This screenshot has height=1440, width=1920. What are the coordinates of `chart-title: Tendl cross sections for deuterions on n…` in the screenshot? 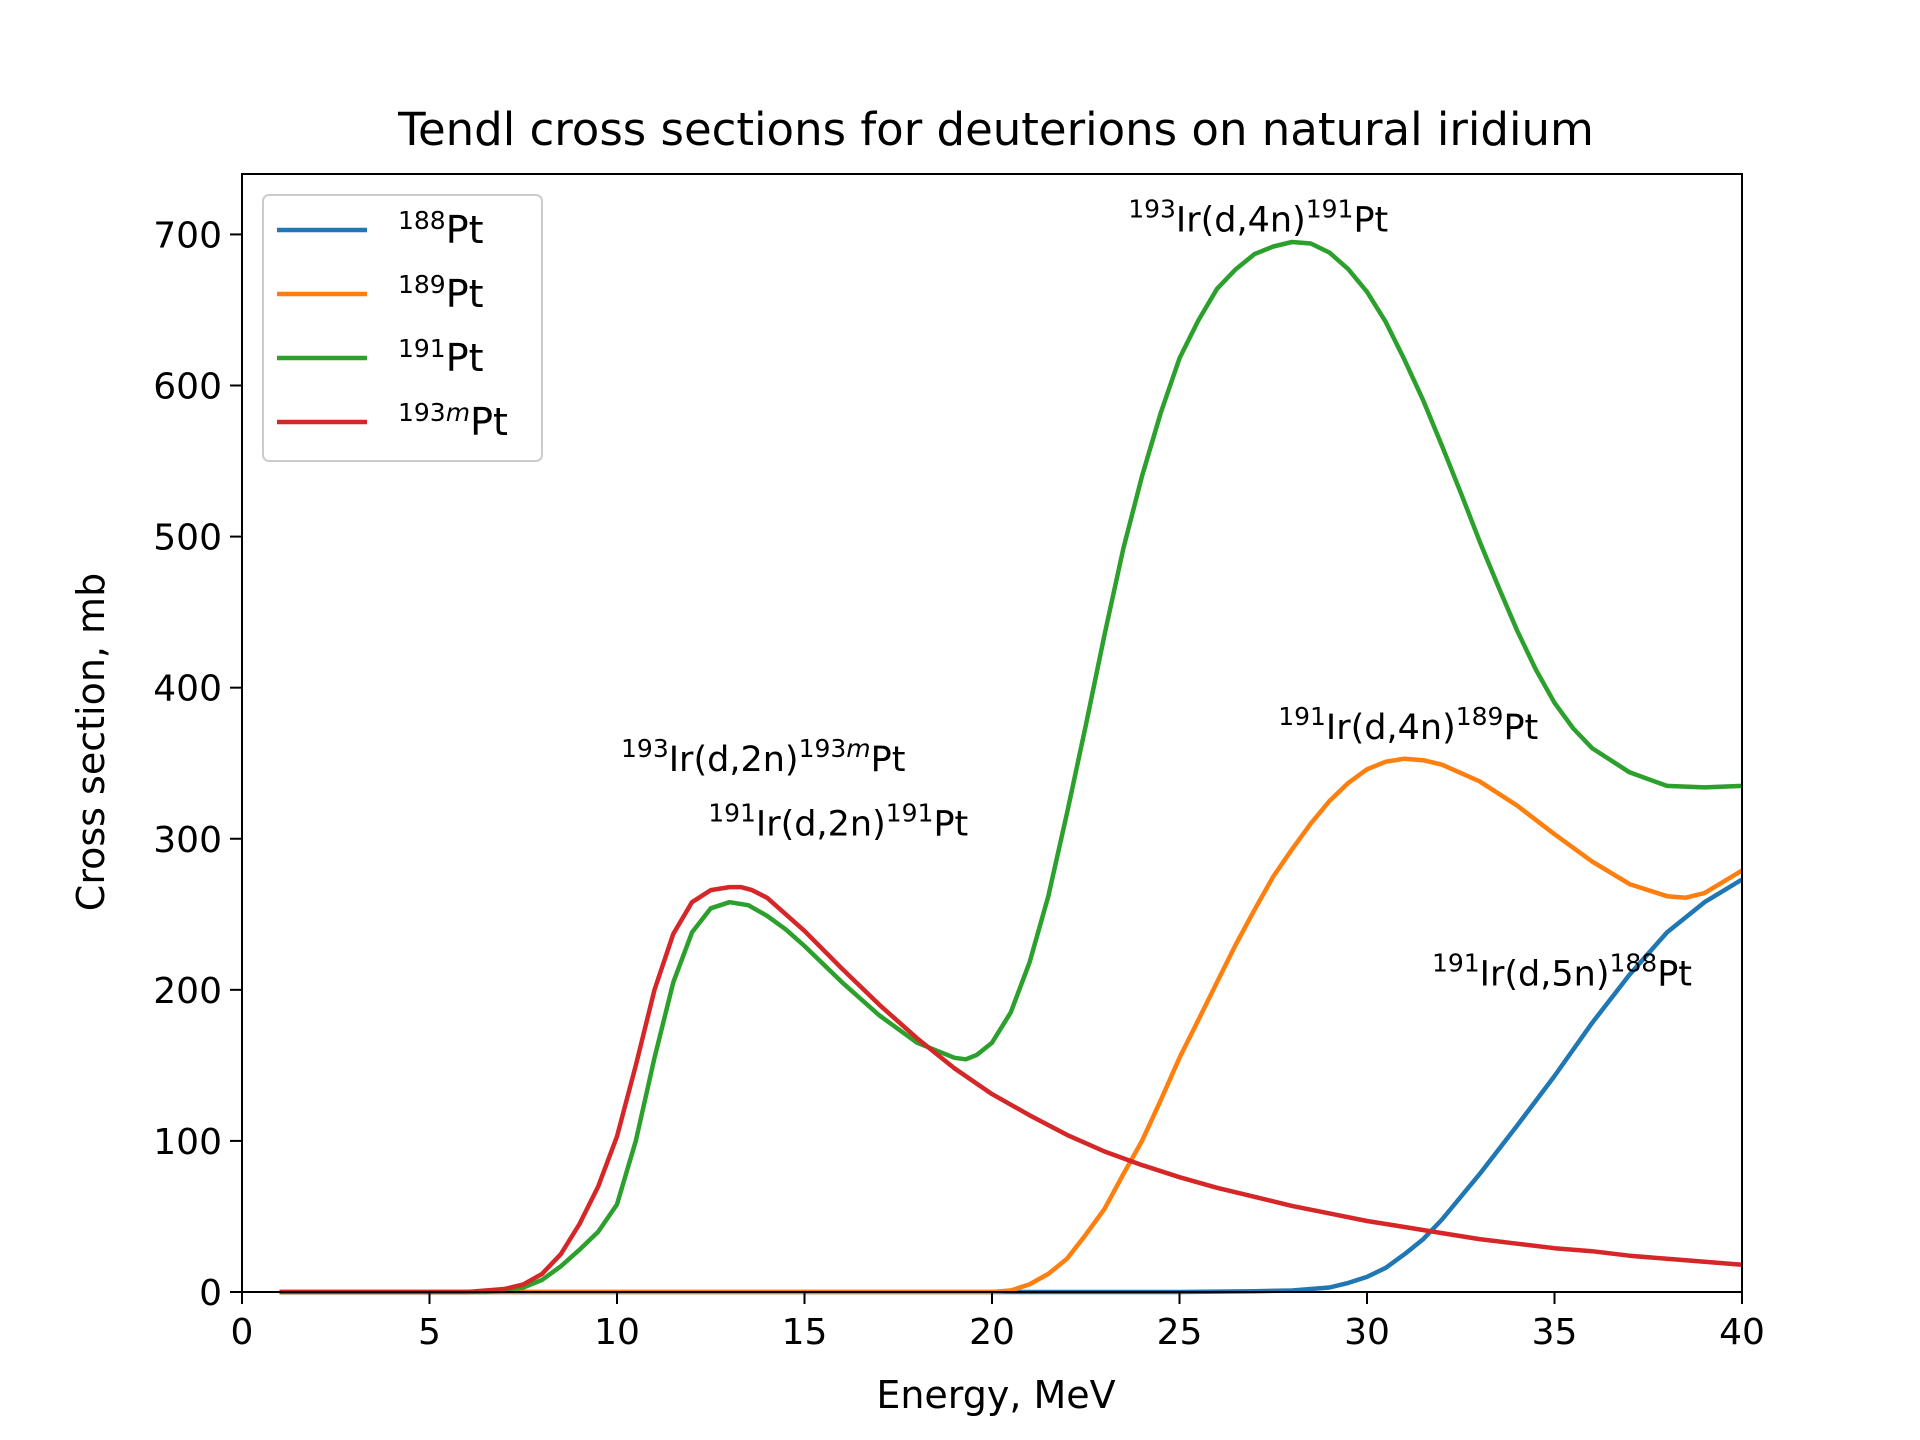 It's located at (995, 129).